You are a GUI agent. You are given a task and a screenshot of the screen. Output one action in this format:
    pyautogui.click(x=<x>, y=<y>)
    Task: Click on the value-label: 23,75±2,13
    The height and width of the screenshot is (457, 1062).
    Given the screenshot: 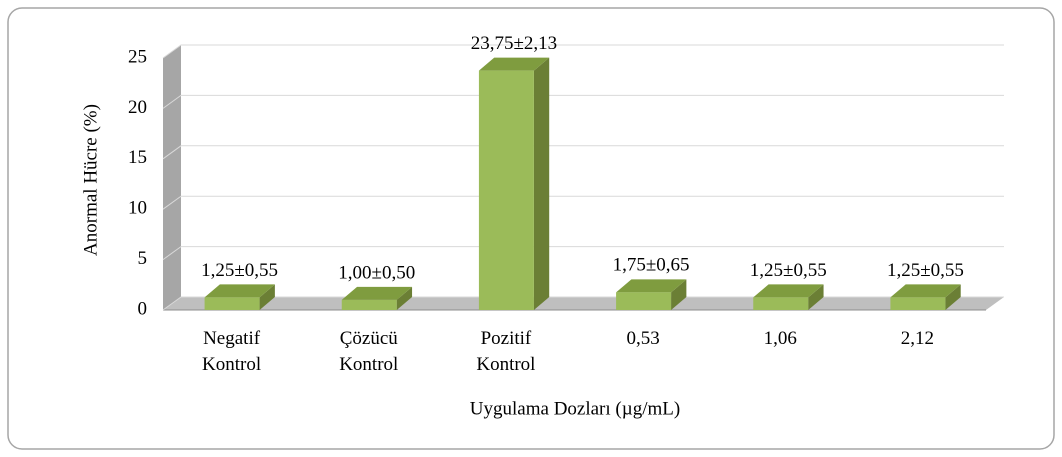 What is the action you would take?
    pyautogui.click(x=514, y=43)
    